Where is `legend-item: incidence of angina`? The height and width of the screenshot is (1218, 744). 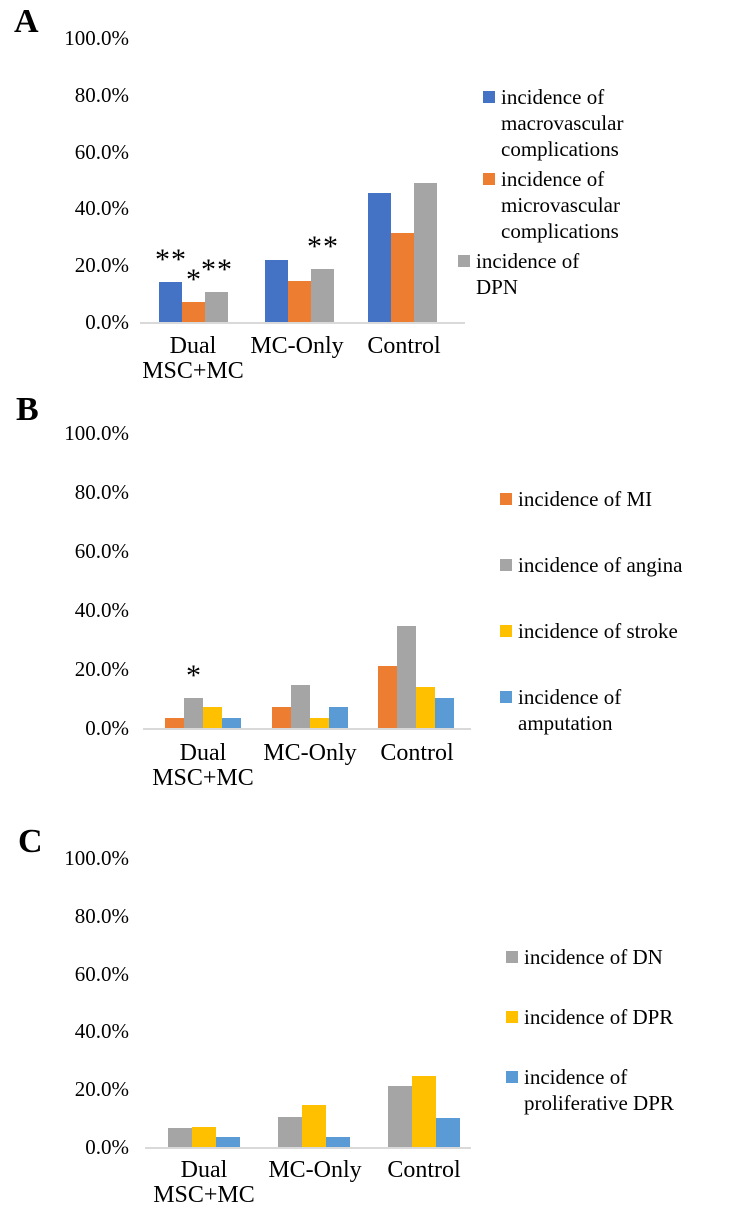
legend-item: incidence of angina is located at coordinates (606, 565).